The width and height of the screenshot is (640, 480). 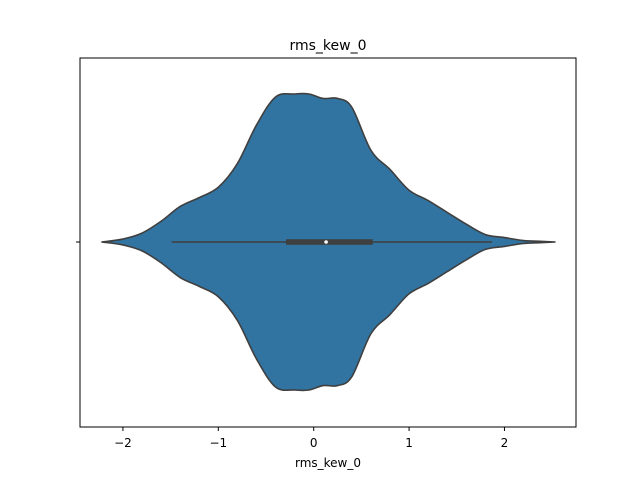 I want to click on x-tick-label: 2, so click(x=505, y=443).